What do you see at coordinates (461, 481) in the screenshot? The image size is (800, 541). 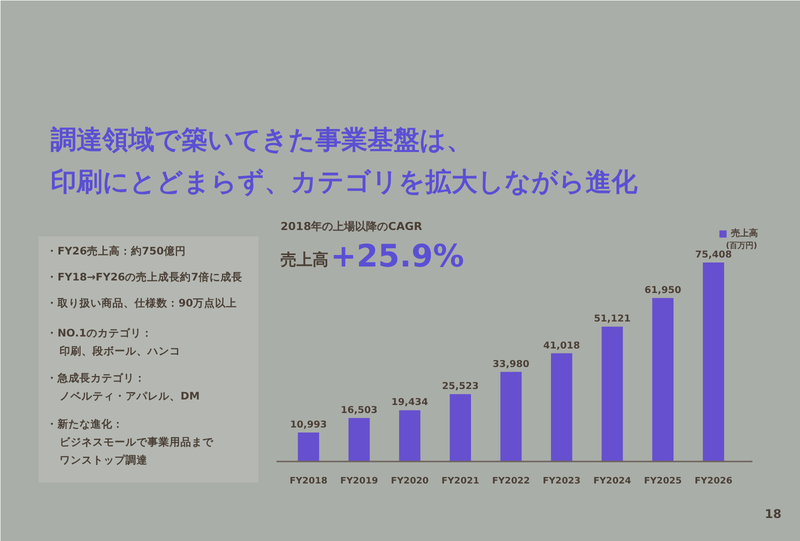 I see `x-tick-label: FY2021` at bounding box center [461, 481].